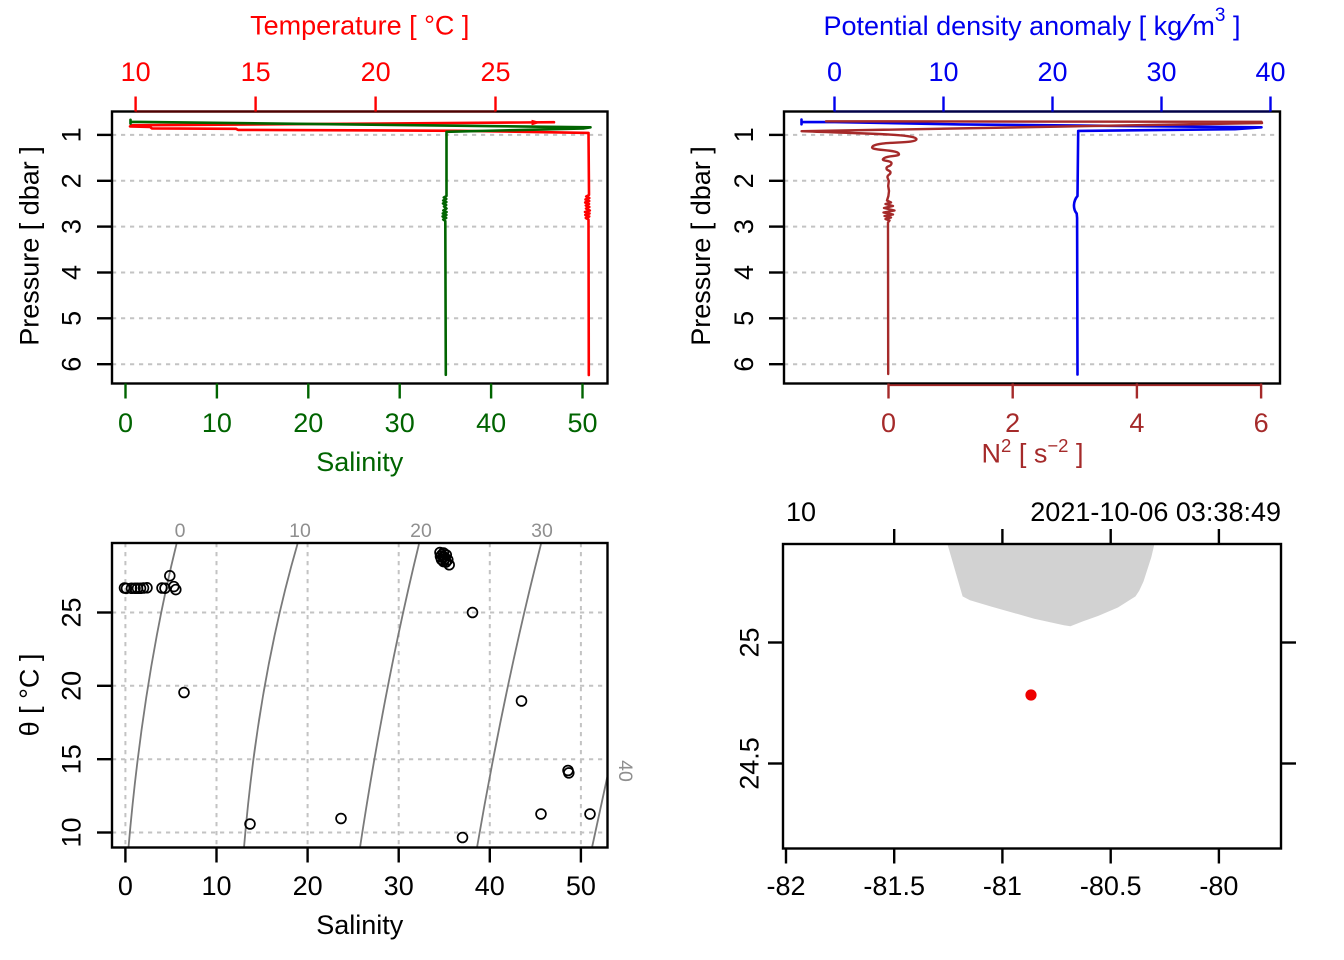 The image size is (1344, 960). What do you see at coordinates (750, 763) in the screenshot?
I see `svg-text: 24.5` at bounding box center [750, 763].